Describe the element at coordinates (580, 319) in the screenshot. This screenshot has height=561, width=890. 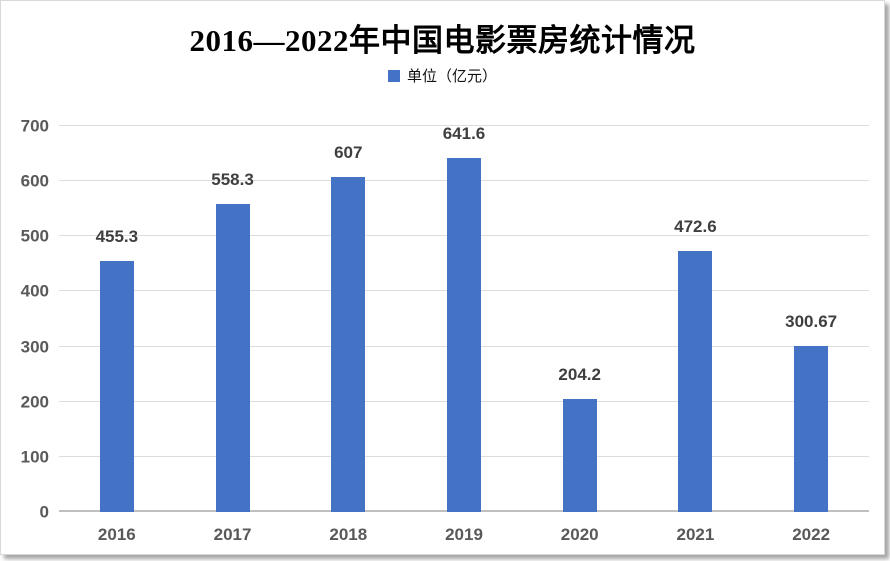
I see `band-2020: 204.2` at that location.